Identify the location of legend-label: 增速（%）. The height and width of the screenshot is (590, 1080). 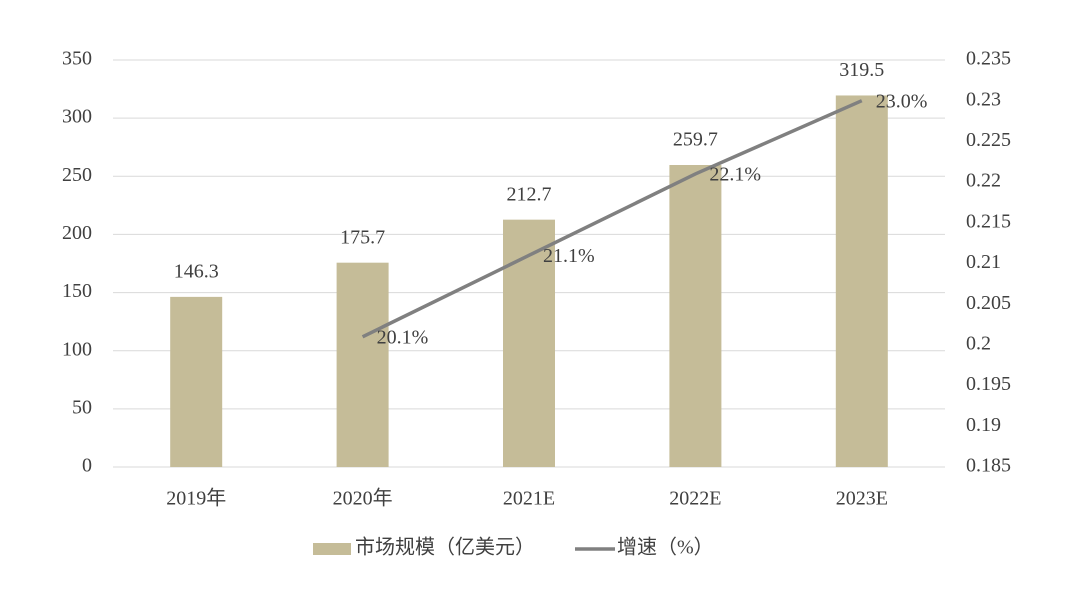
(665, 547).